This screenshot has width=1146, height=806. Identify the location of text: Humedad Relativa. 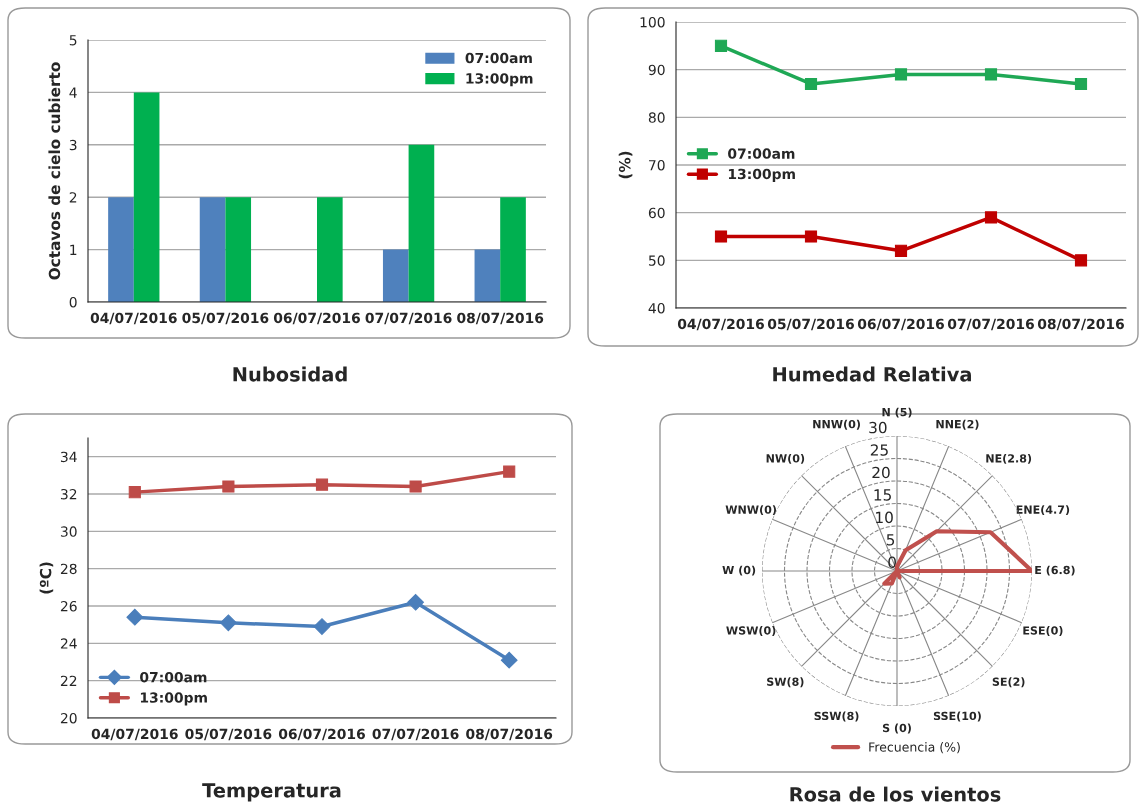
(872, 374).